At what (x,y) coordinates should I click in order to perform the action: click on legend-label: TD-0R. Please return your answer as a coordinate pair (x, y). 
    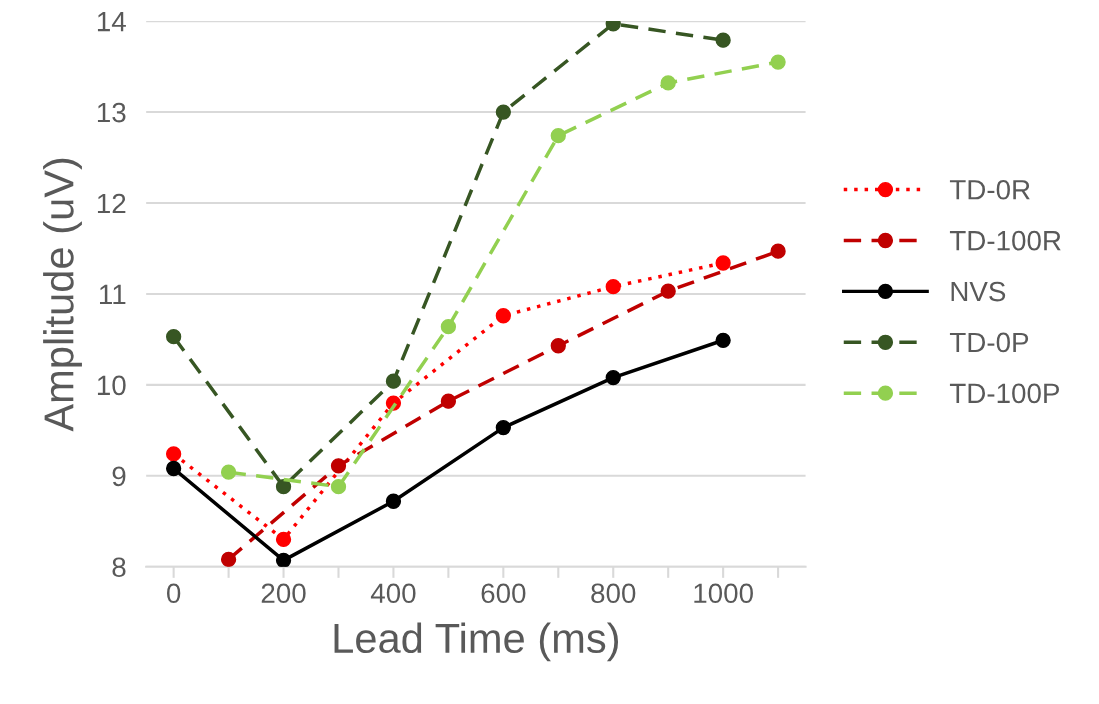
    Looking at the image, I should click on (989, 189).